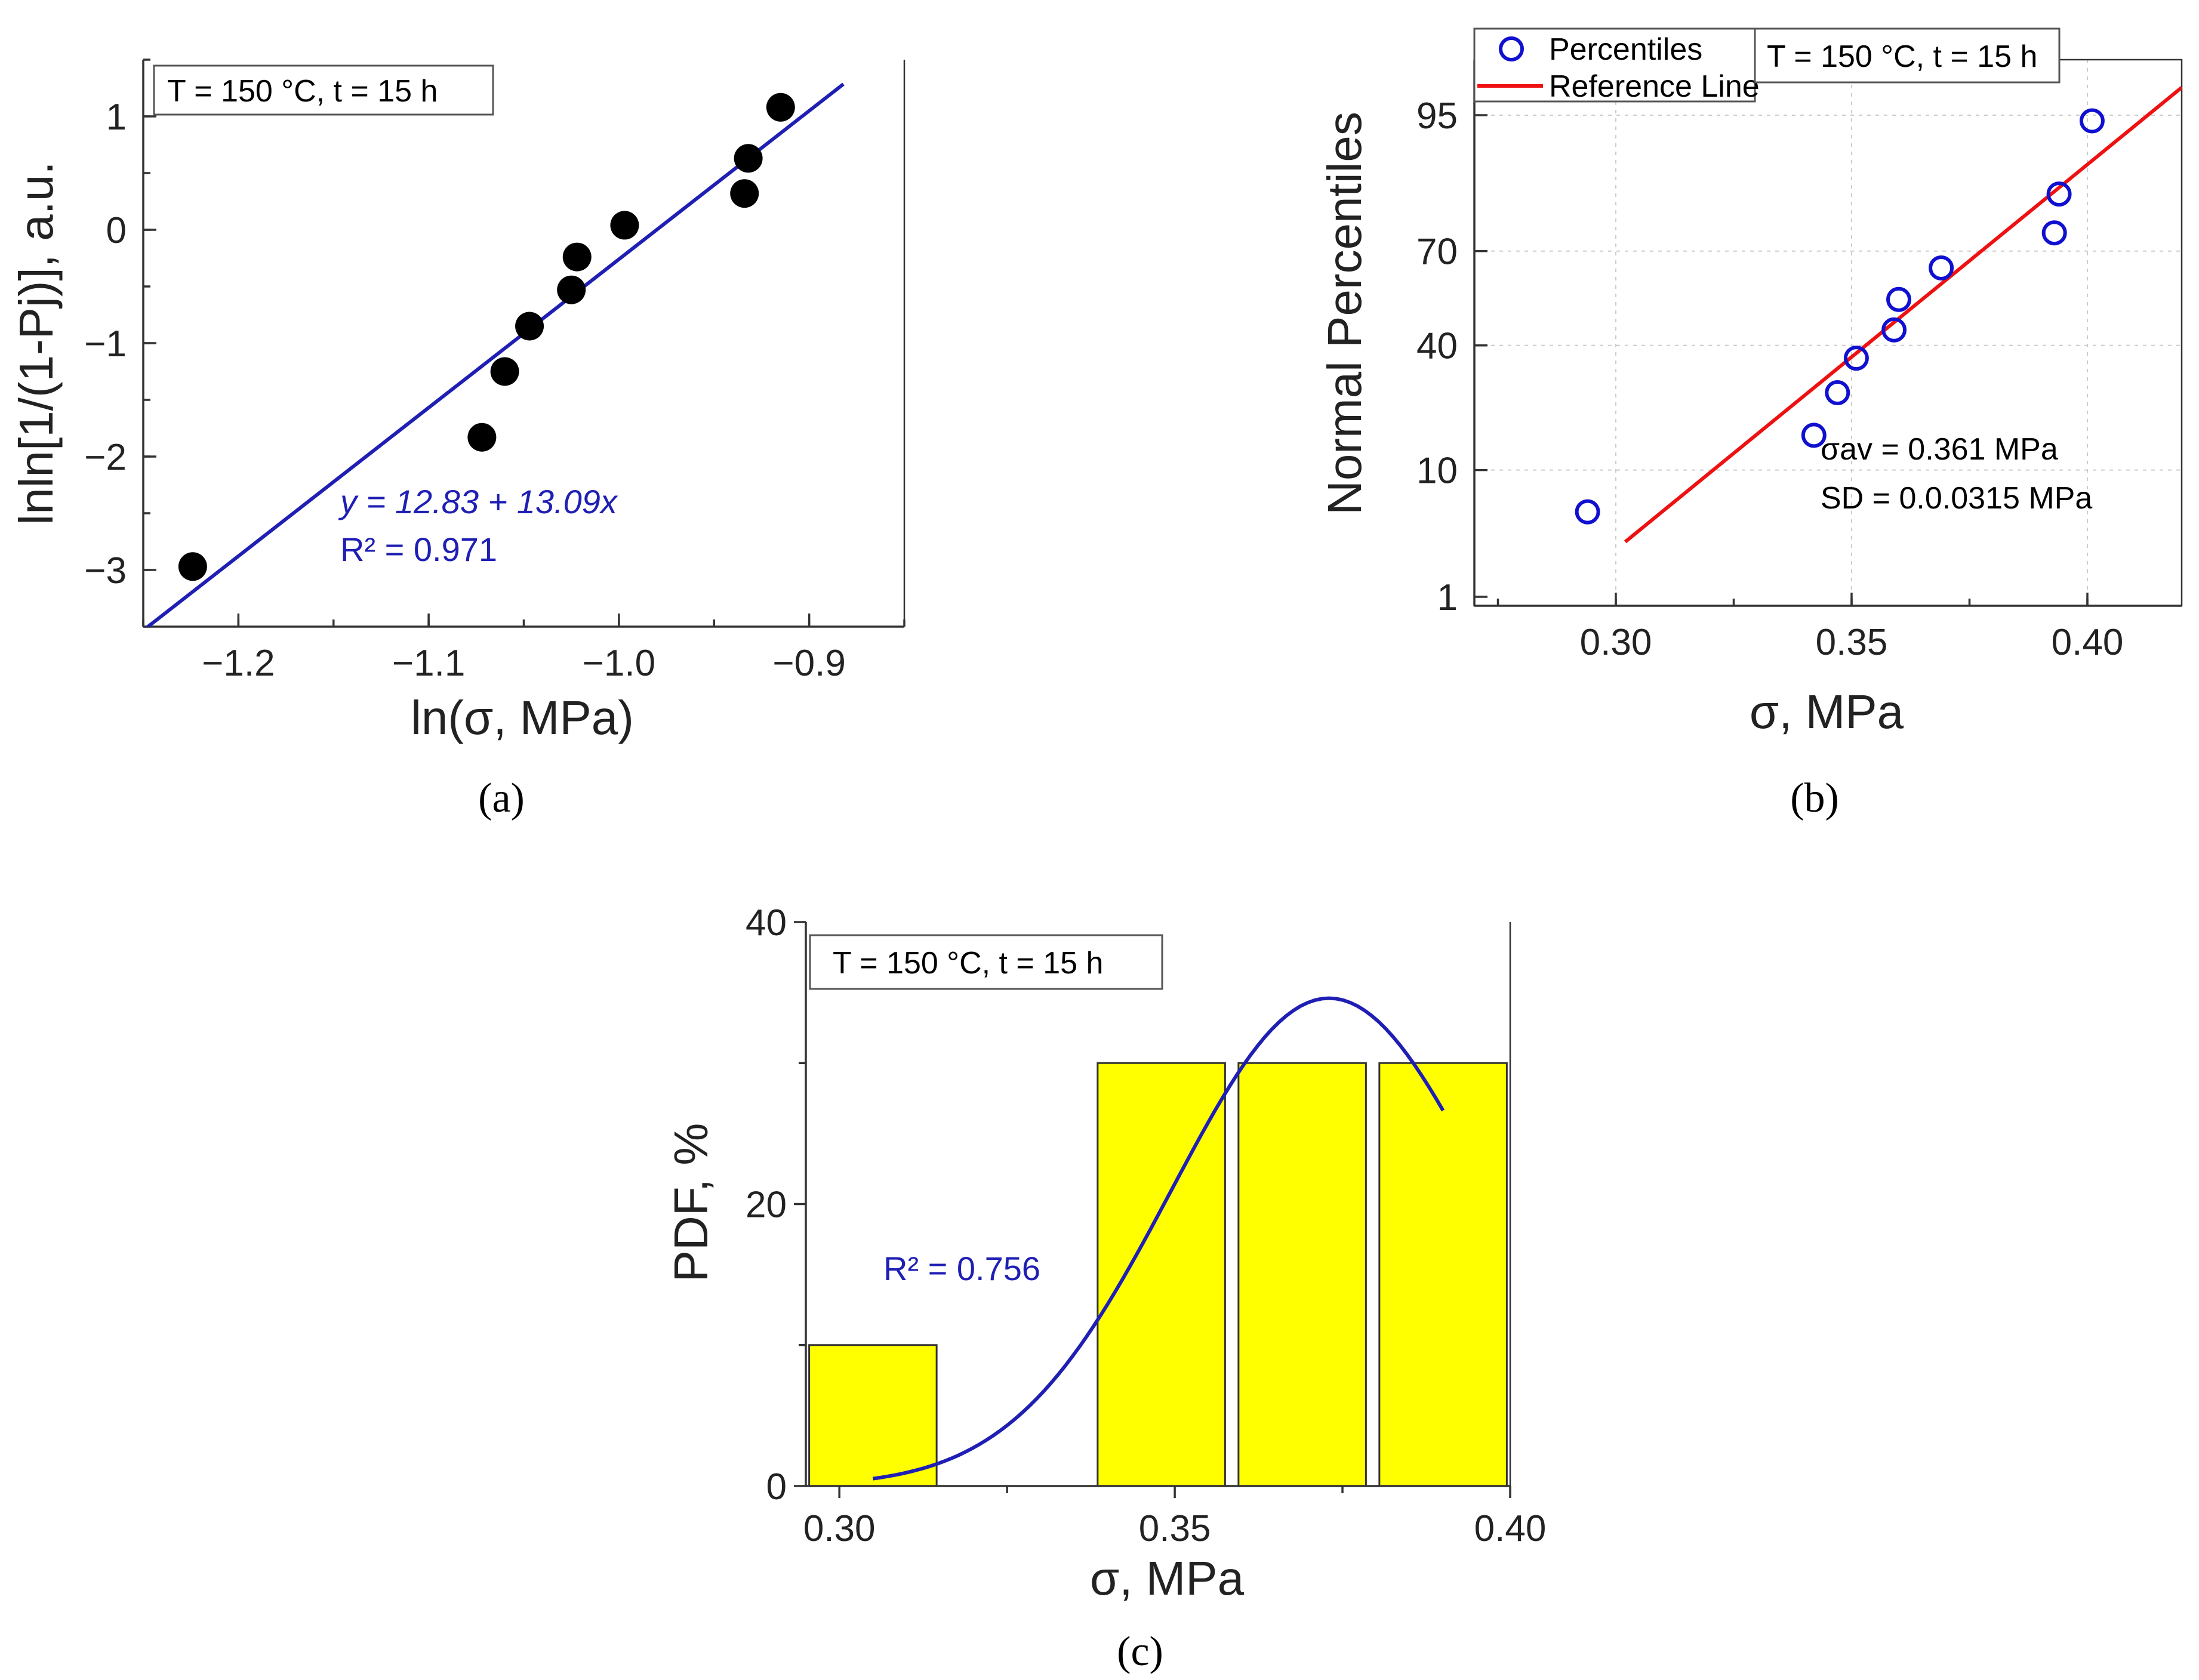  I want to click on panel-a-y-title: lnln[1/(1-Pj)], a.u., so click(36, 343).